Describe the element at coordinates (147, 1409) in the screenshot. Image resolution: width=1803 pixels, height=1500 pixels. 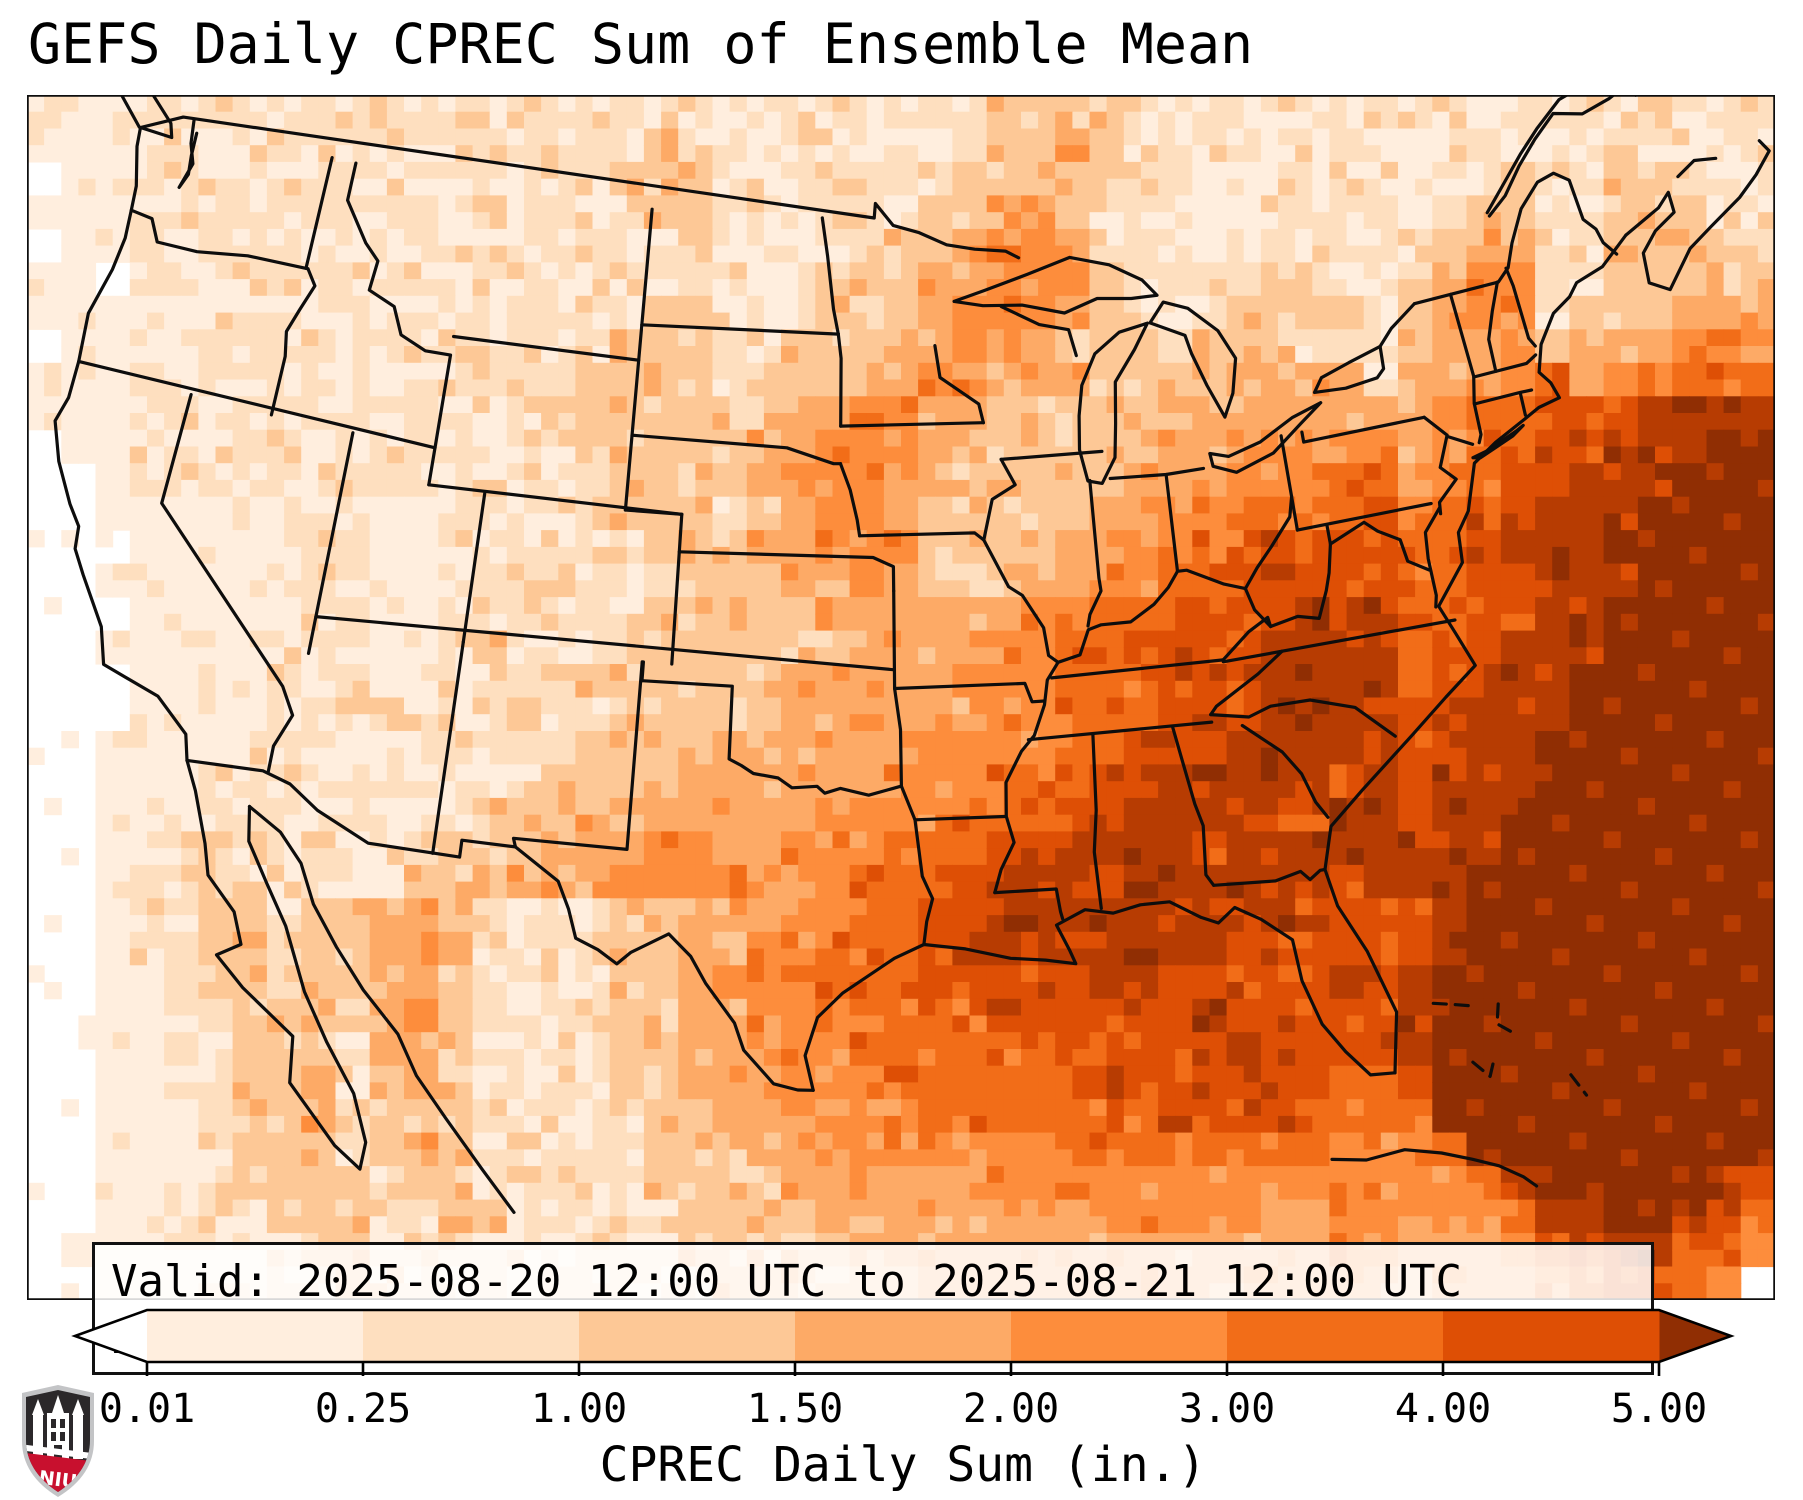
I see `colorbar-tick-label: 0.01` at that location.